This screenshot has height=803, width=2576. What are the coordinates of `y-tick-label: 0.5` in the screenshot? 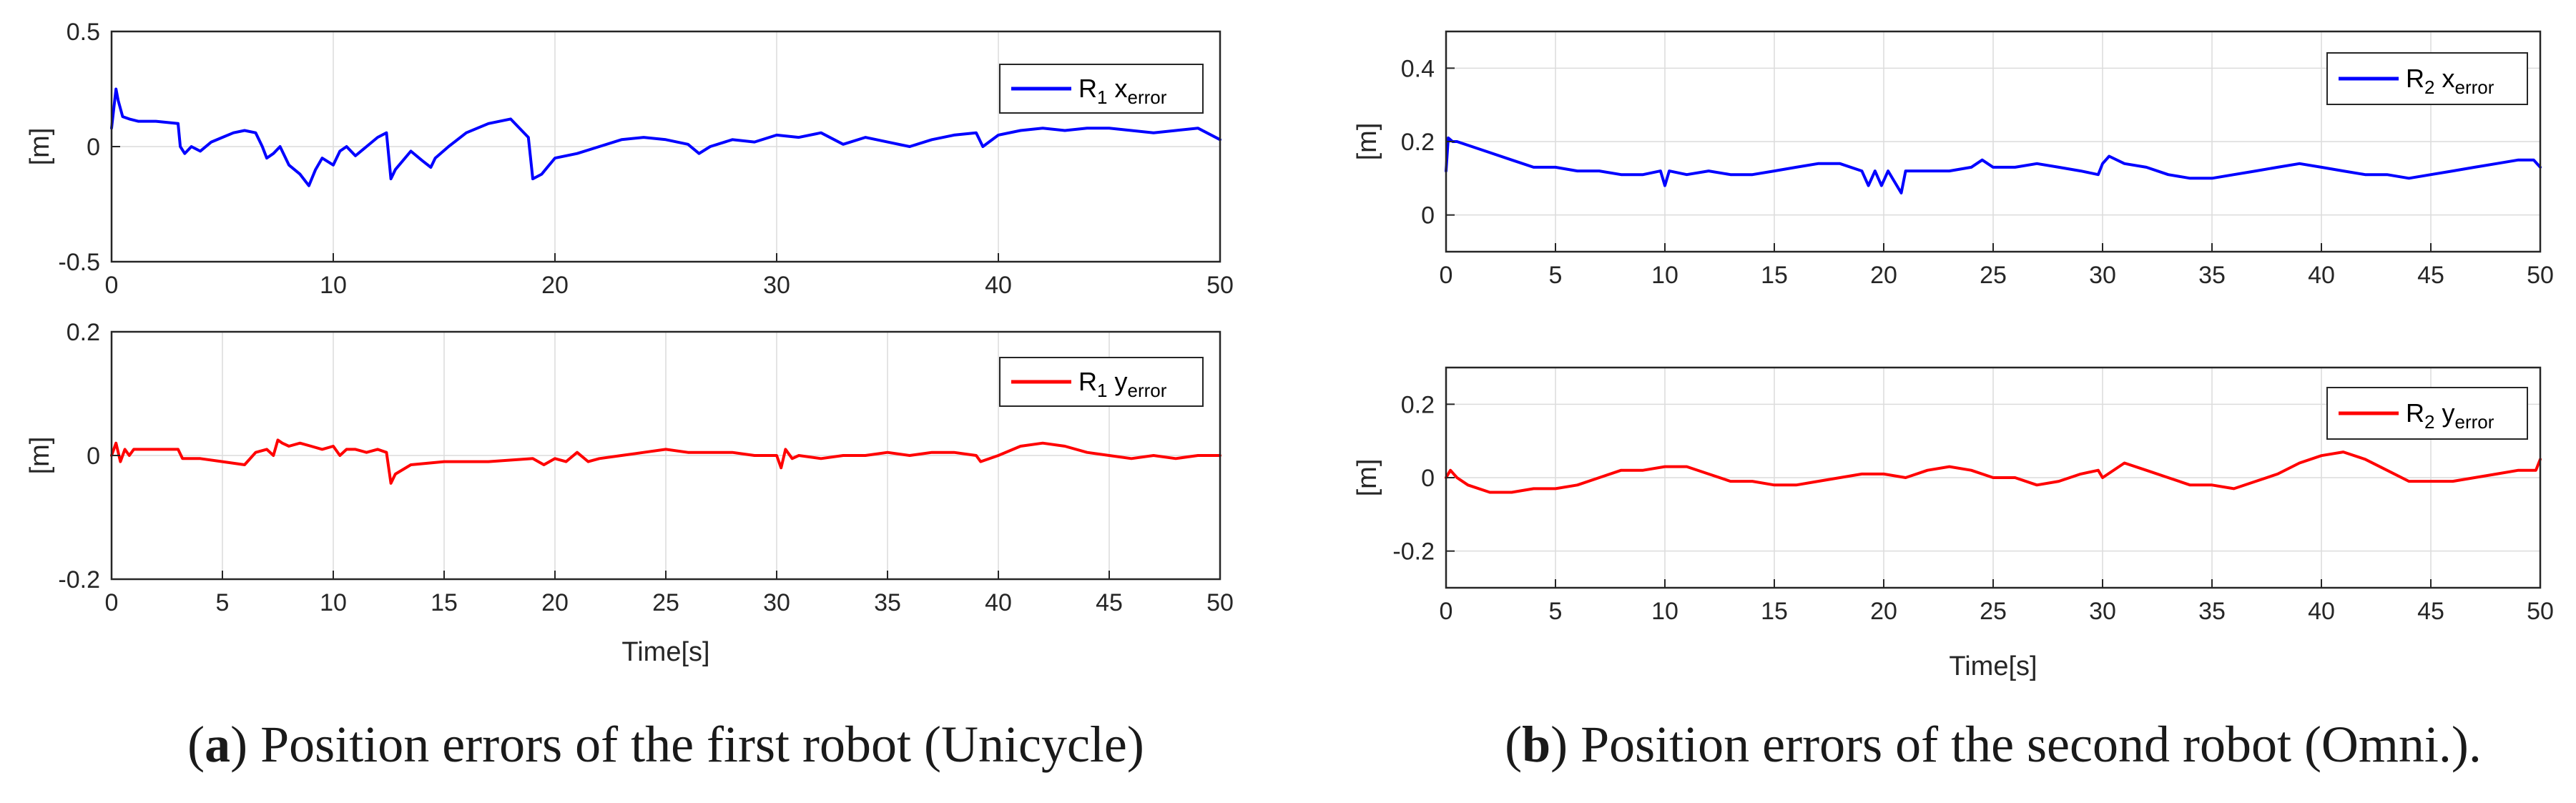 It's located at (84, 32).